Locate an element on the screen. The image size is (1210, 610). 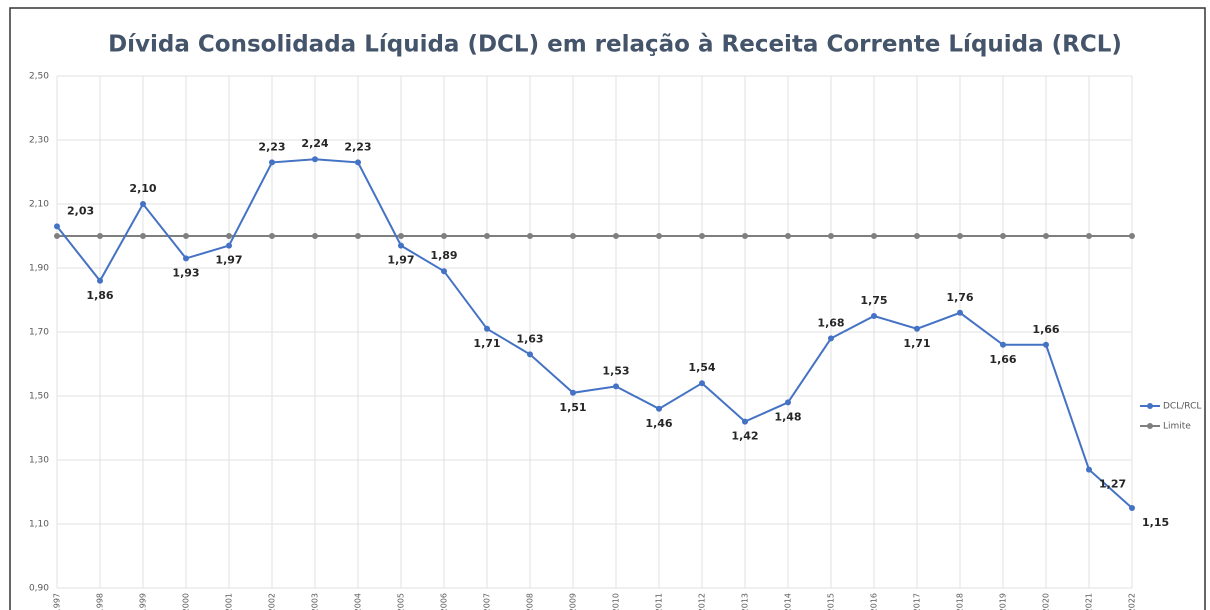
x-tick-label: 2016 is located at coordinates (874, 601).